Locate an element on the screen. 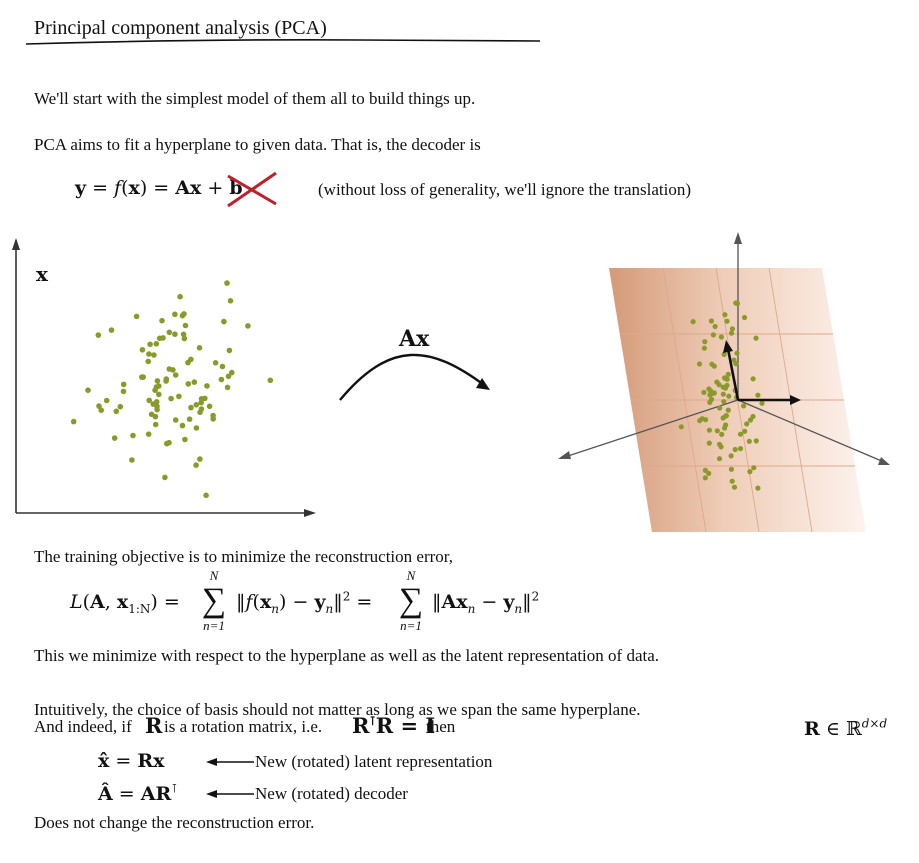 The image size is (919, 863). rotation-identity: R⊺R = I is located at coordinates (394, 725).